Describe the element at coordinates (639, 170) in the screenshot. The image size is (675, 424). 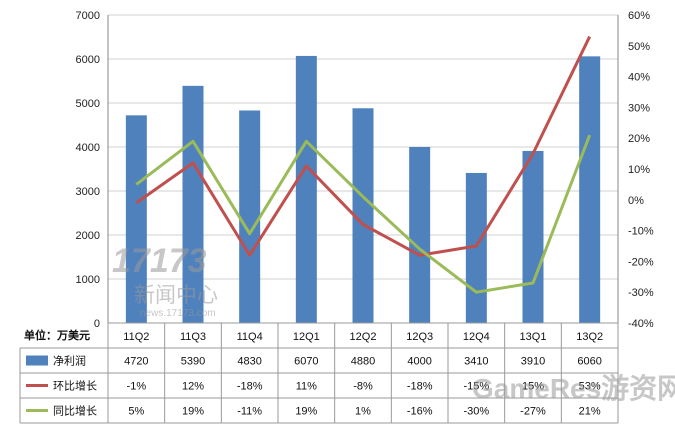
I see `y2-tick-label: 10%` at that location.